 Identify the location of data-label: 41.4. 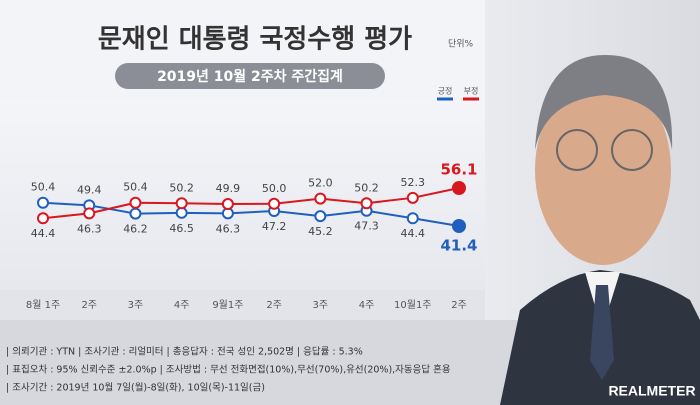
(458, 246).